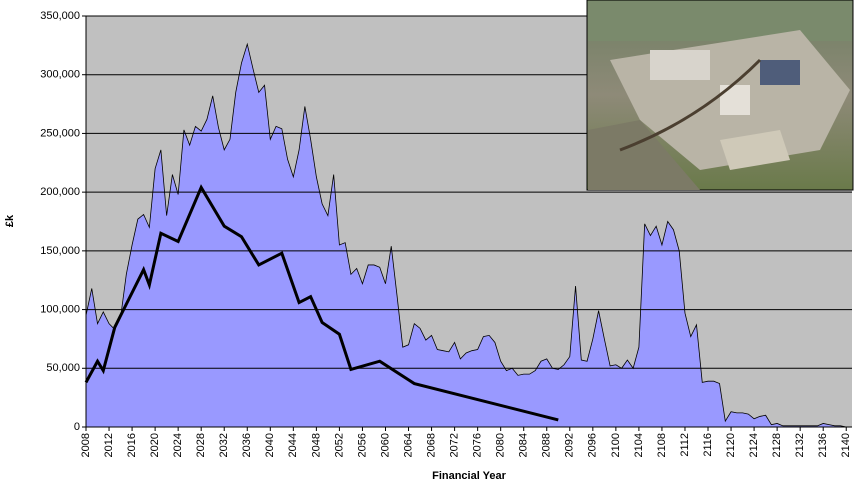  I want to click on x-tick-label: 2064, so click(408, 445).